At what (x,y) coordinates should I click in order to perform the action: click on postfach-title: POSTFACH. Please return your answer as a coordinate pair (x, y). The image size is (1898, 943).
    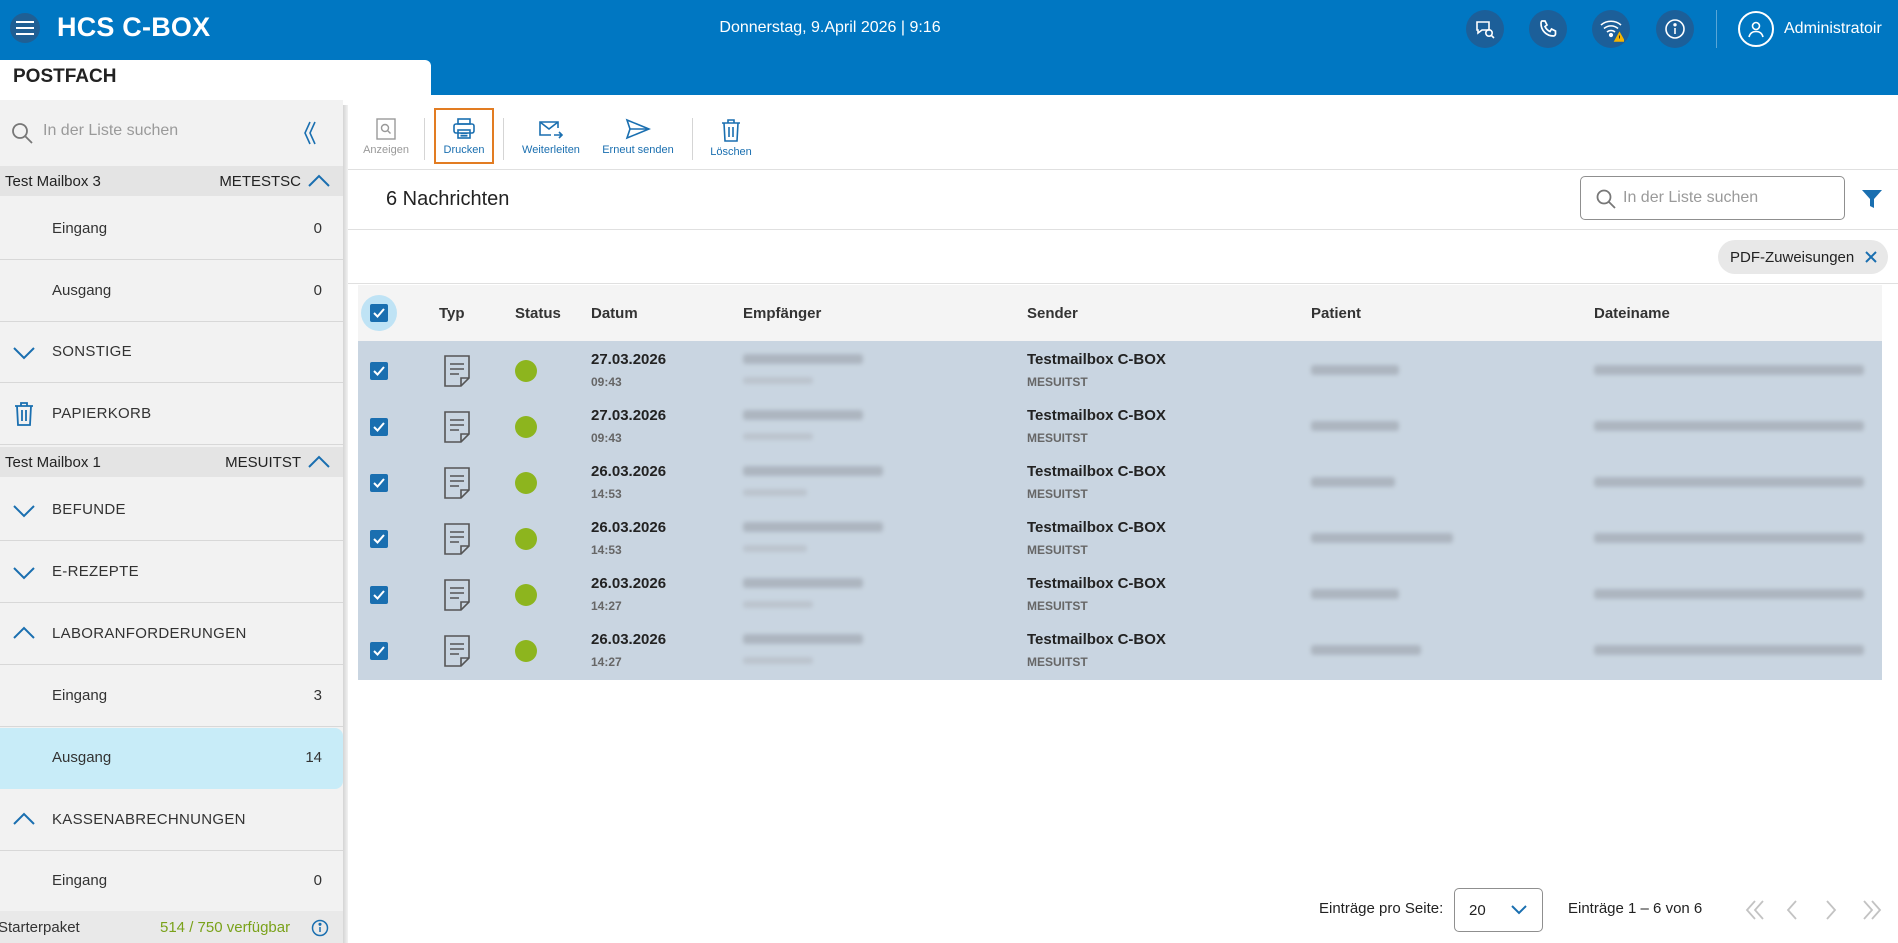
    Looking at the image, I should click on (65, 76).